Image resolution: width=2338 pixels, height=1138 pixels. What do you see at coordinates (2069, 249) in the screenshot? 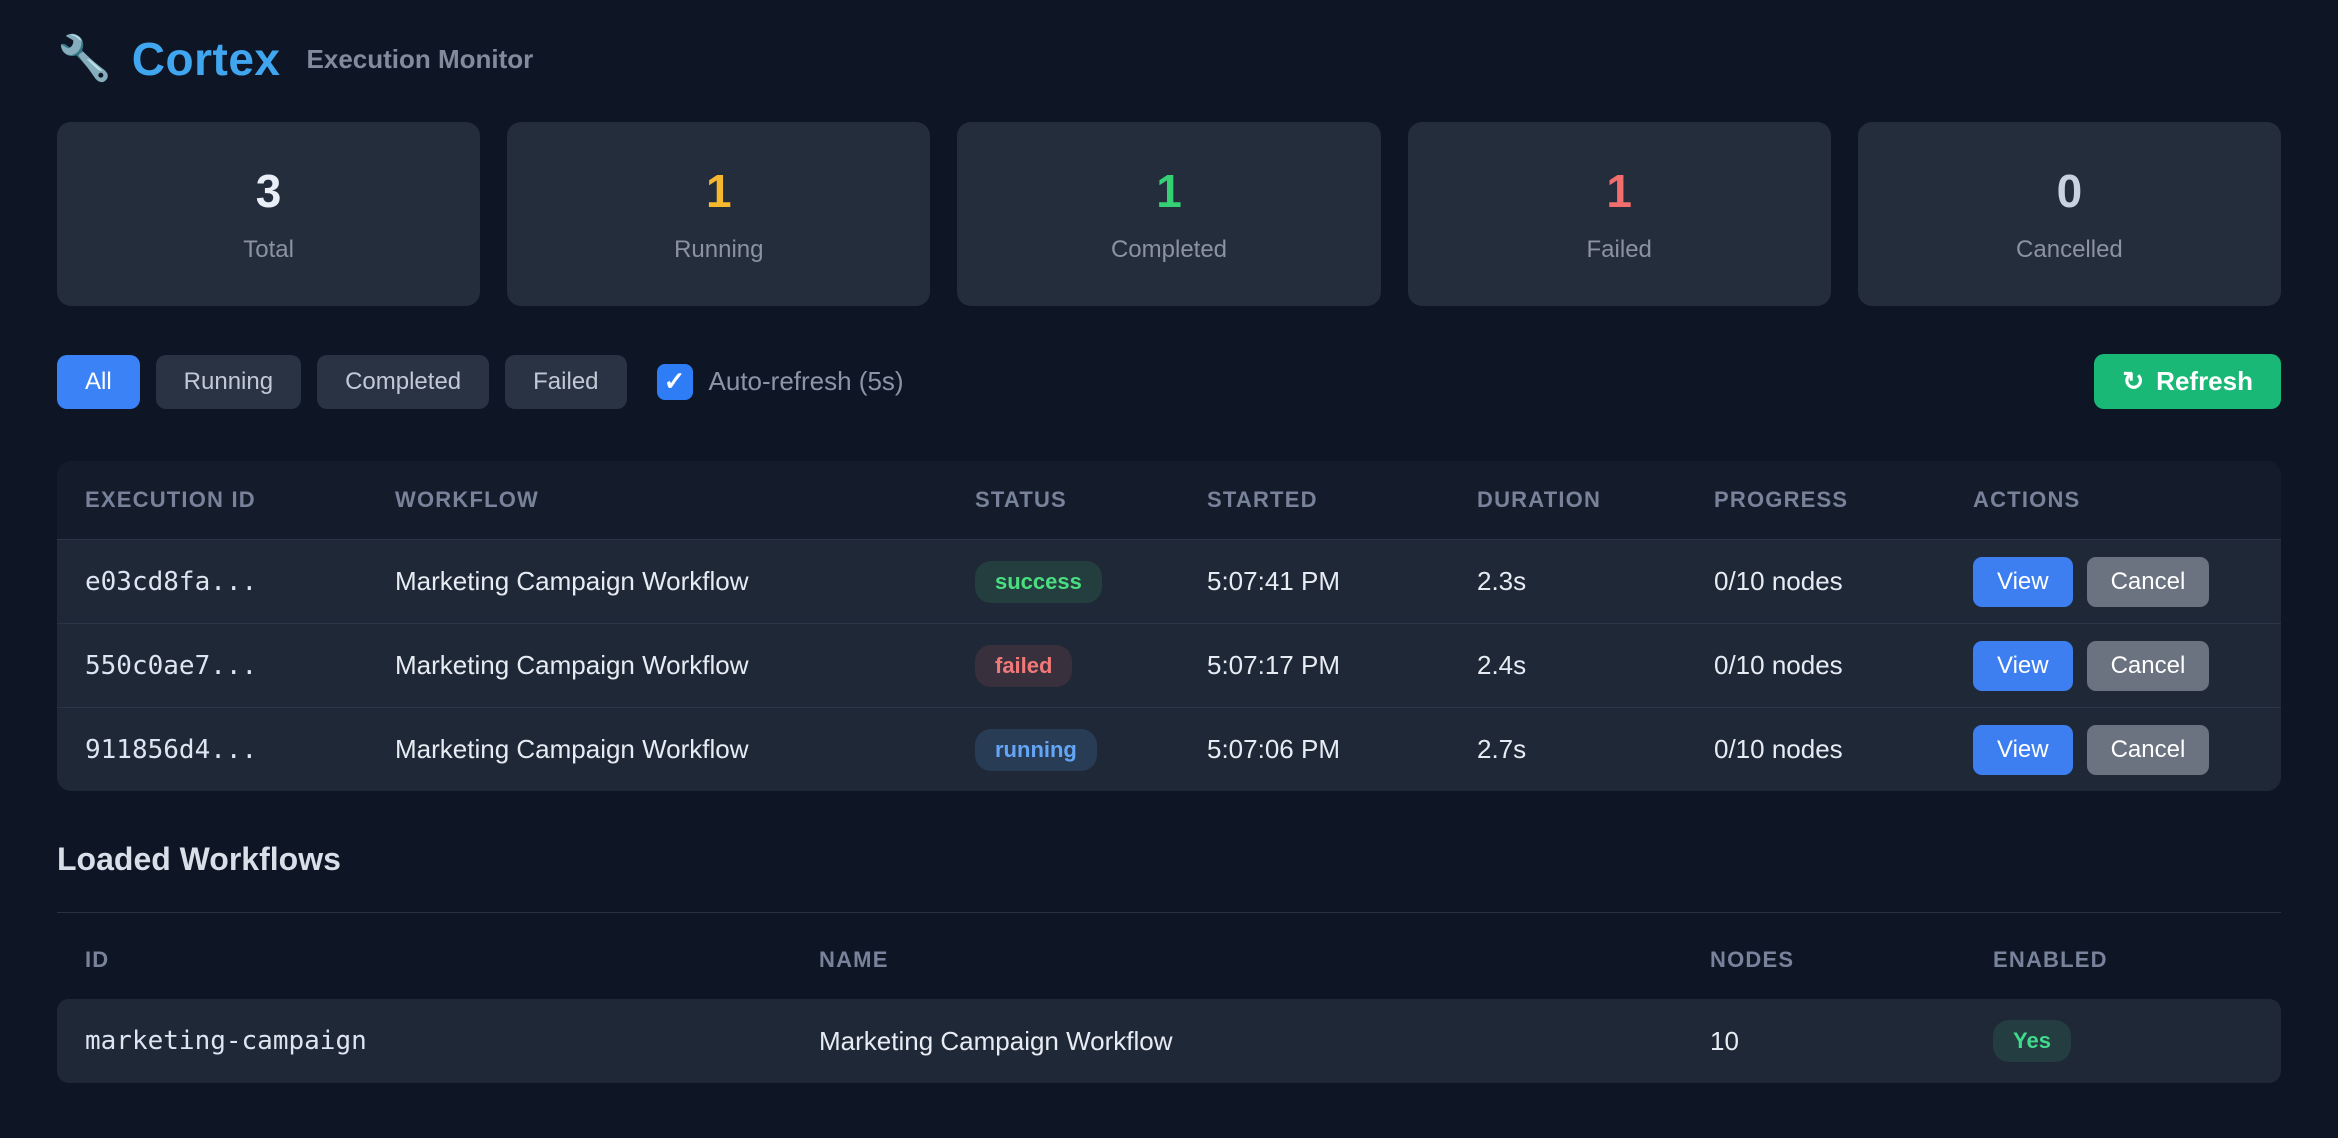
I see `stat-label-cancelled: Cancelled` at bounding box center [2069, 249].